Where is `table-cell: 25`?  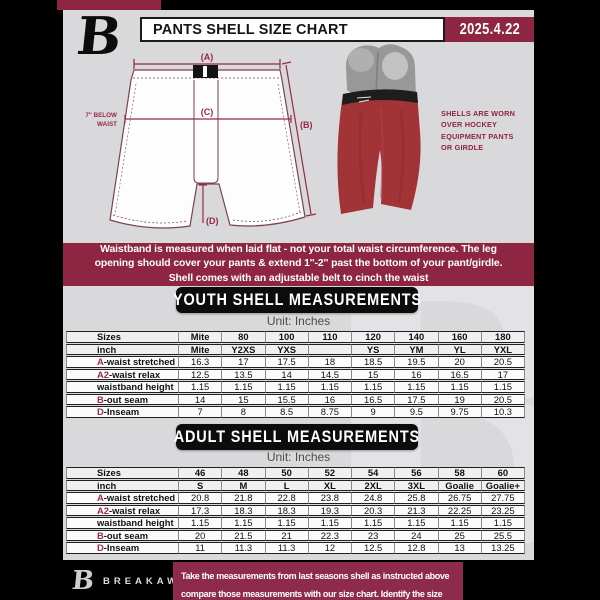 table-cell: 25 is located at coordinates (460, 535).